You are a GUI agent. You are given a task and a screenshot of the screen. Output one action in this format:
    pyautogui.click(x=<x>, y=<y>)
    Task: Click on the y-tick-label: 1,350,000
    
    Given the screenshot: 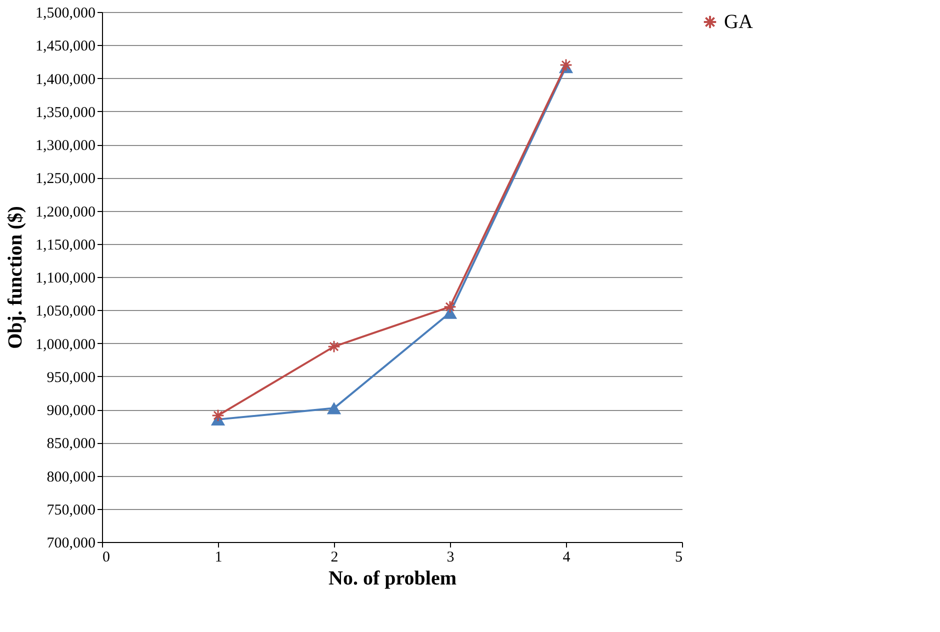 What is the action you would take?
    pyautogui.click(x=66, y=112)
    